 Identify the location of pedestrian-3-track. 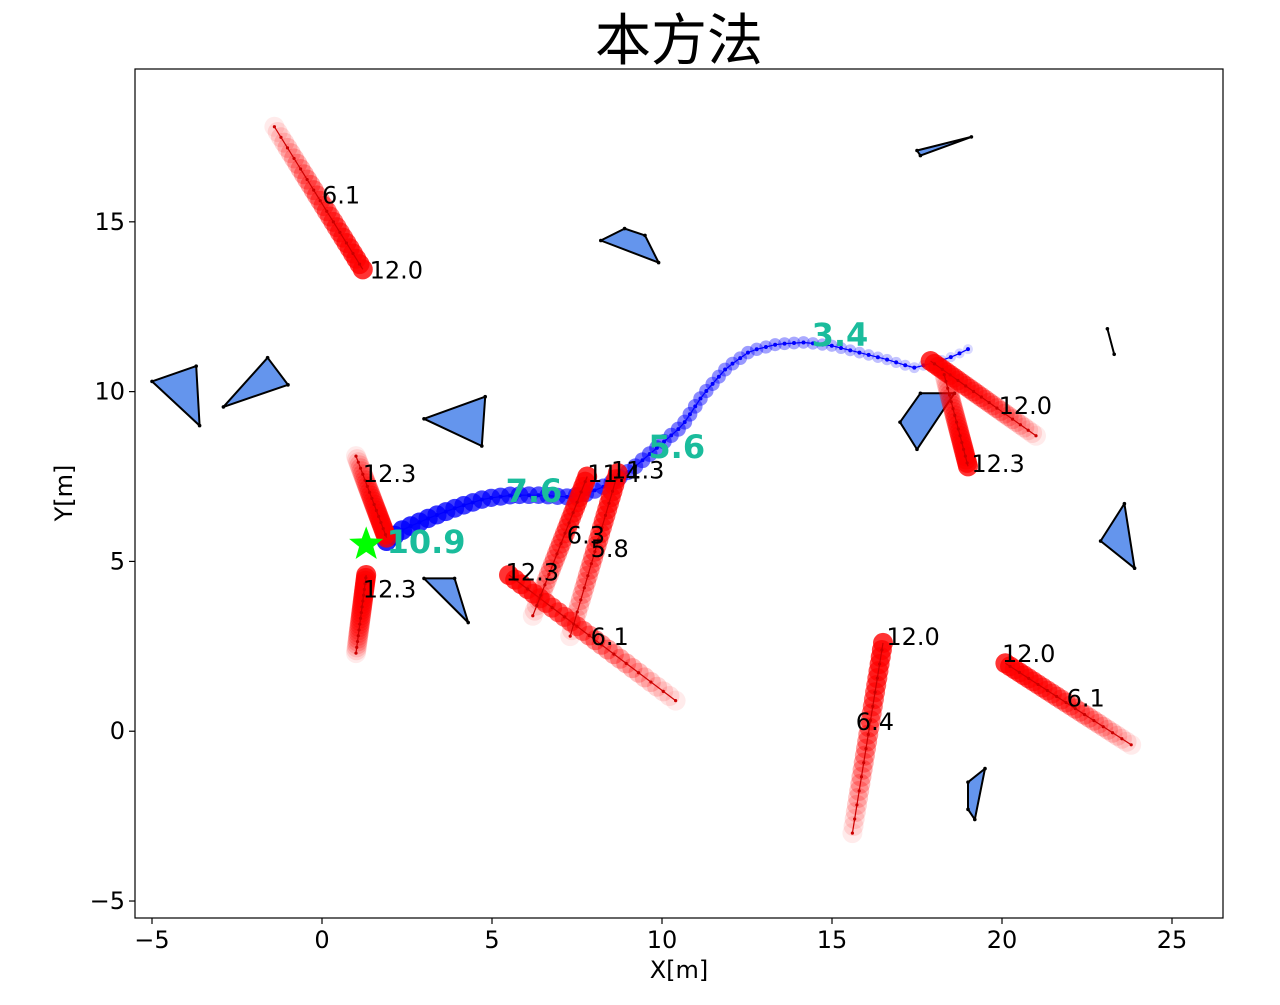
(592, 638).